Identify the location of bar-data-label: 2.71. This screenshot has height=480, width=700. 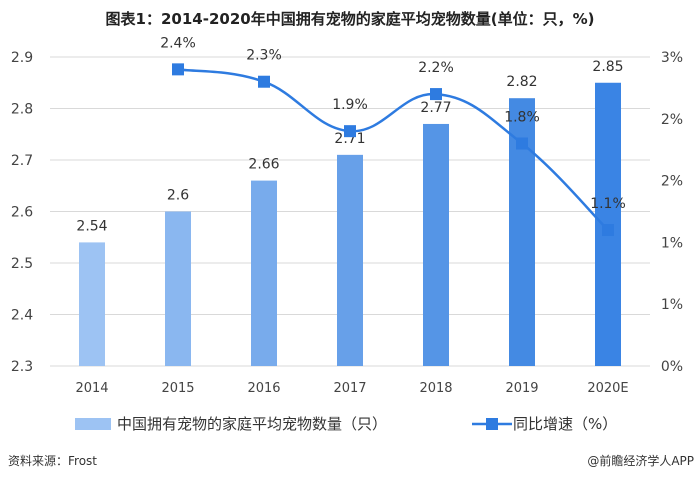
(349, 139).